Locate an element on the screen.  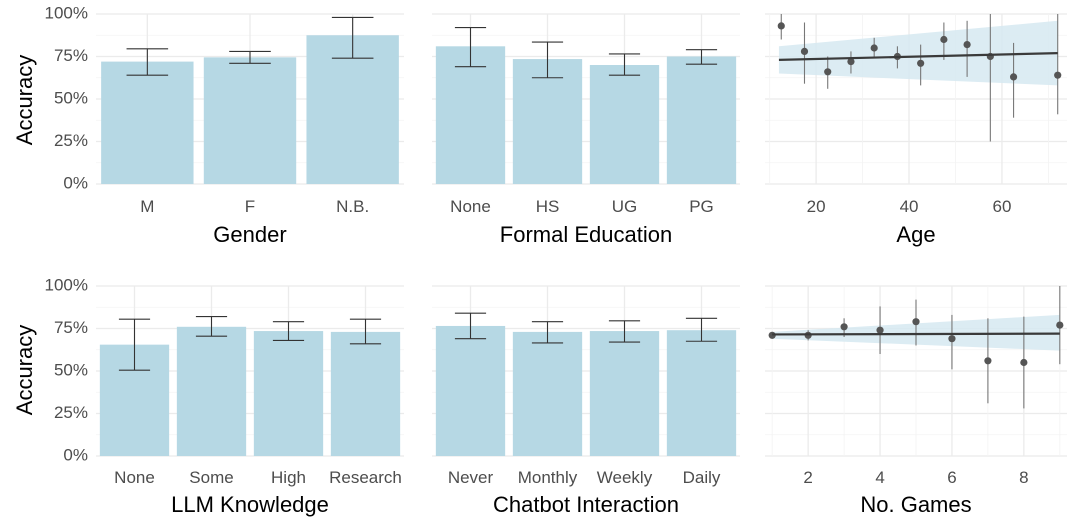
bar-f is located at coordinates (250, 120).